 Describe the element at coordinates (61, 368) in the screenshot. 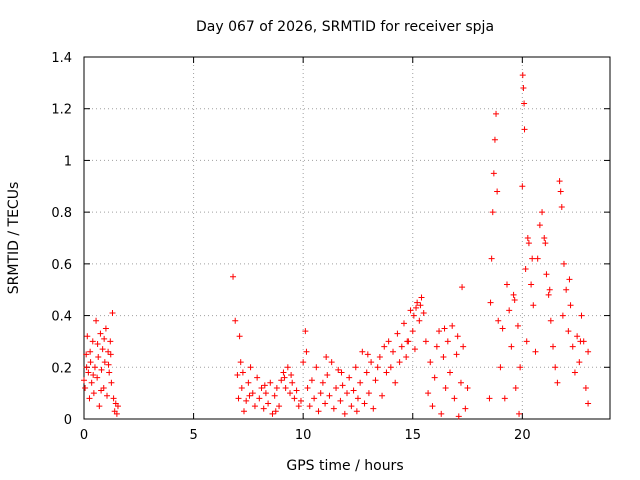

I see `y-tick-label: 0.2` at that location.